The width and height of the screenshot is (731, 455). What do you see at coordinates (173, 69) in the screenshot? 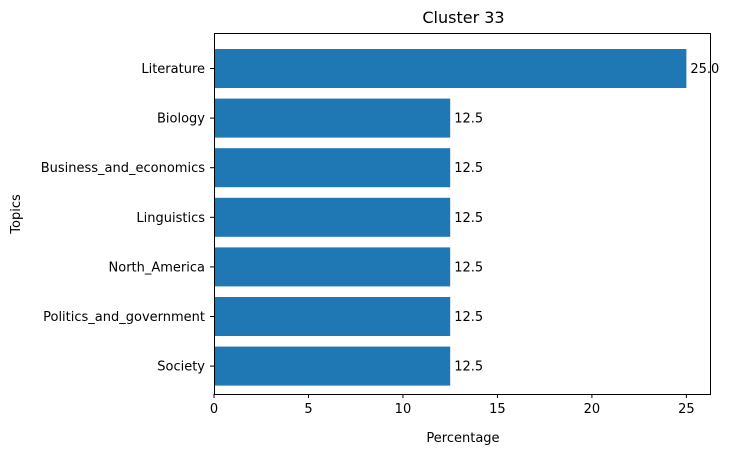
I see `y-tick-label: Literature` at bounding box center [173, 69].